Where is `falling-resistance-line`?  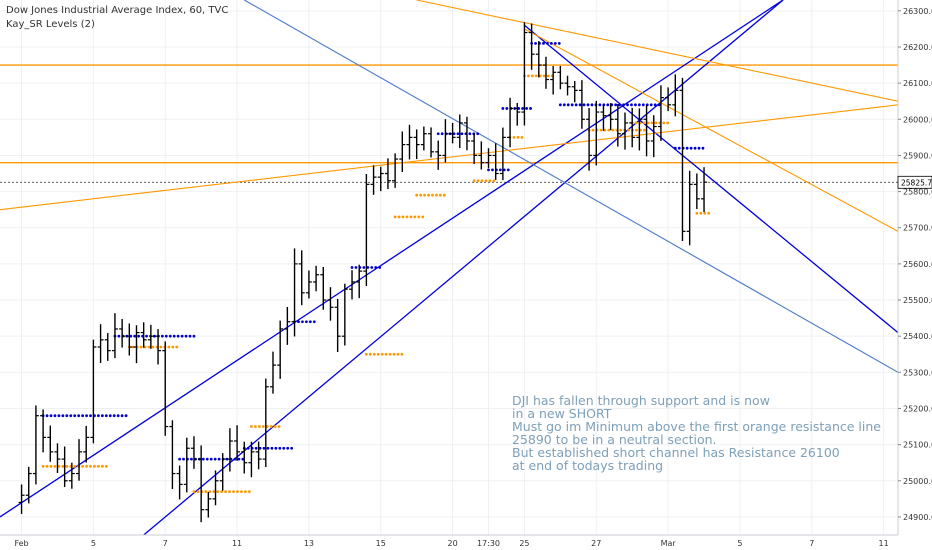 falling-resistance-line is located at coordinates (657, 51).